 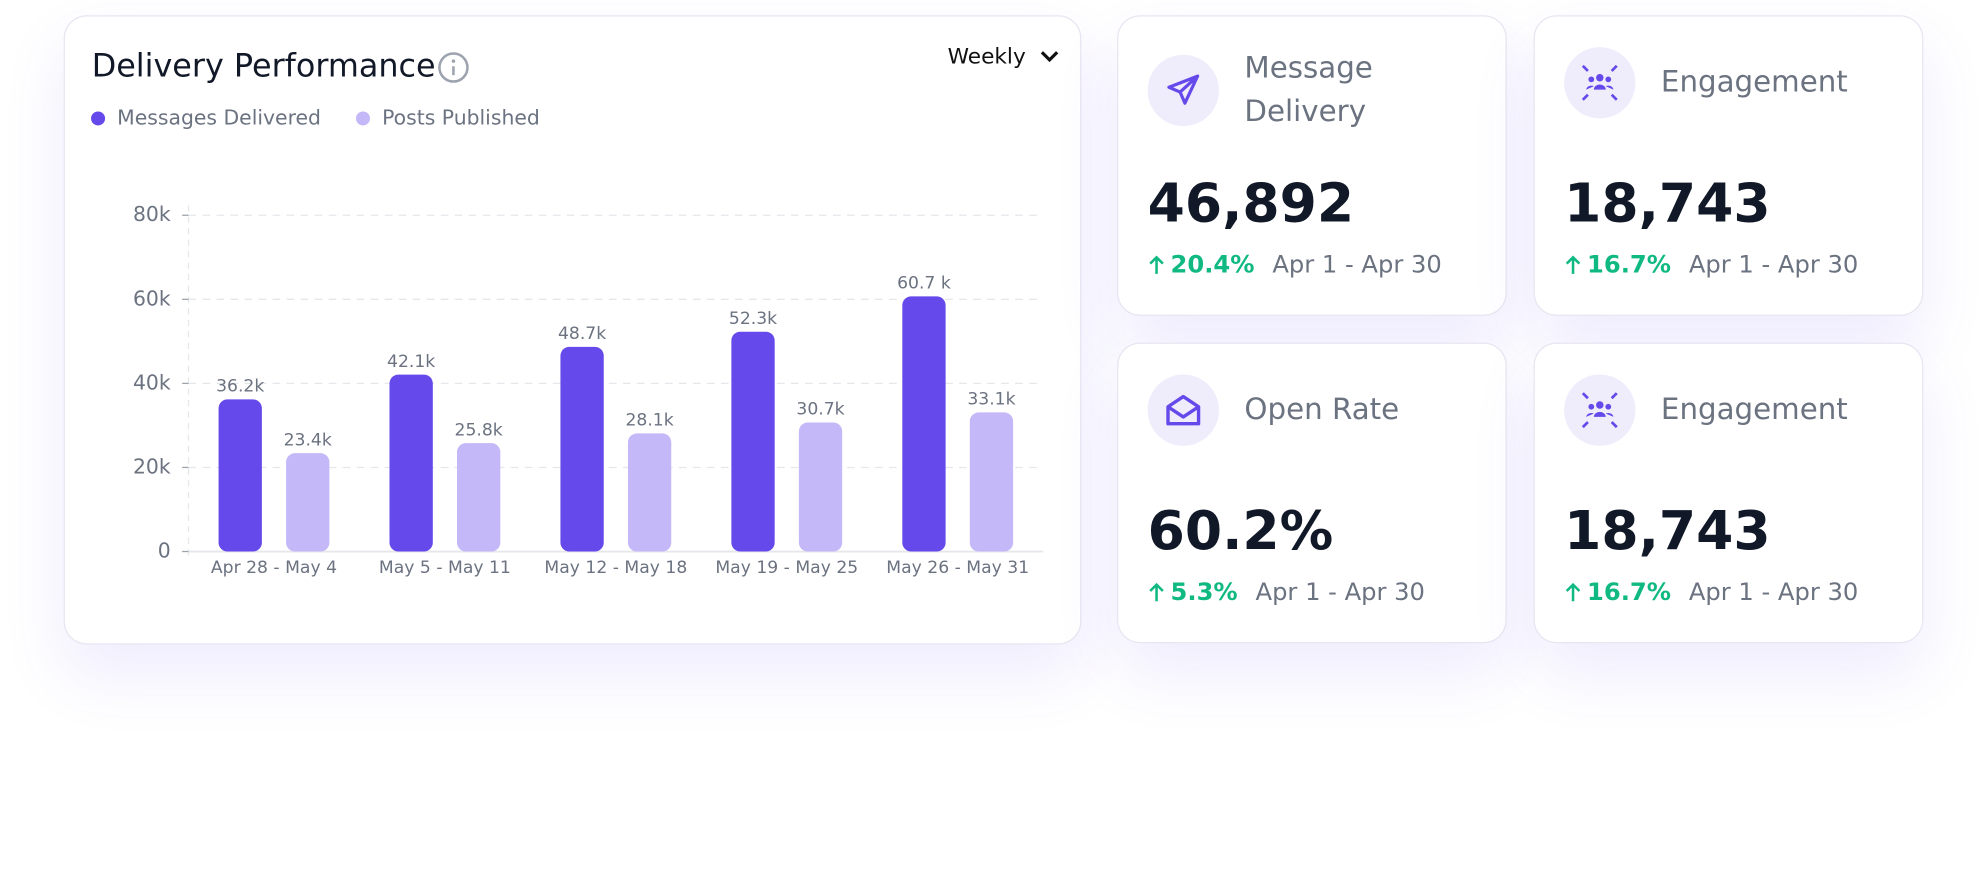 What do you see at coordinates (445, 568) in the screenshot?
I see `x-tick-label: May 5 - May 11` at bounding box center [445, 568].